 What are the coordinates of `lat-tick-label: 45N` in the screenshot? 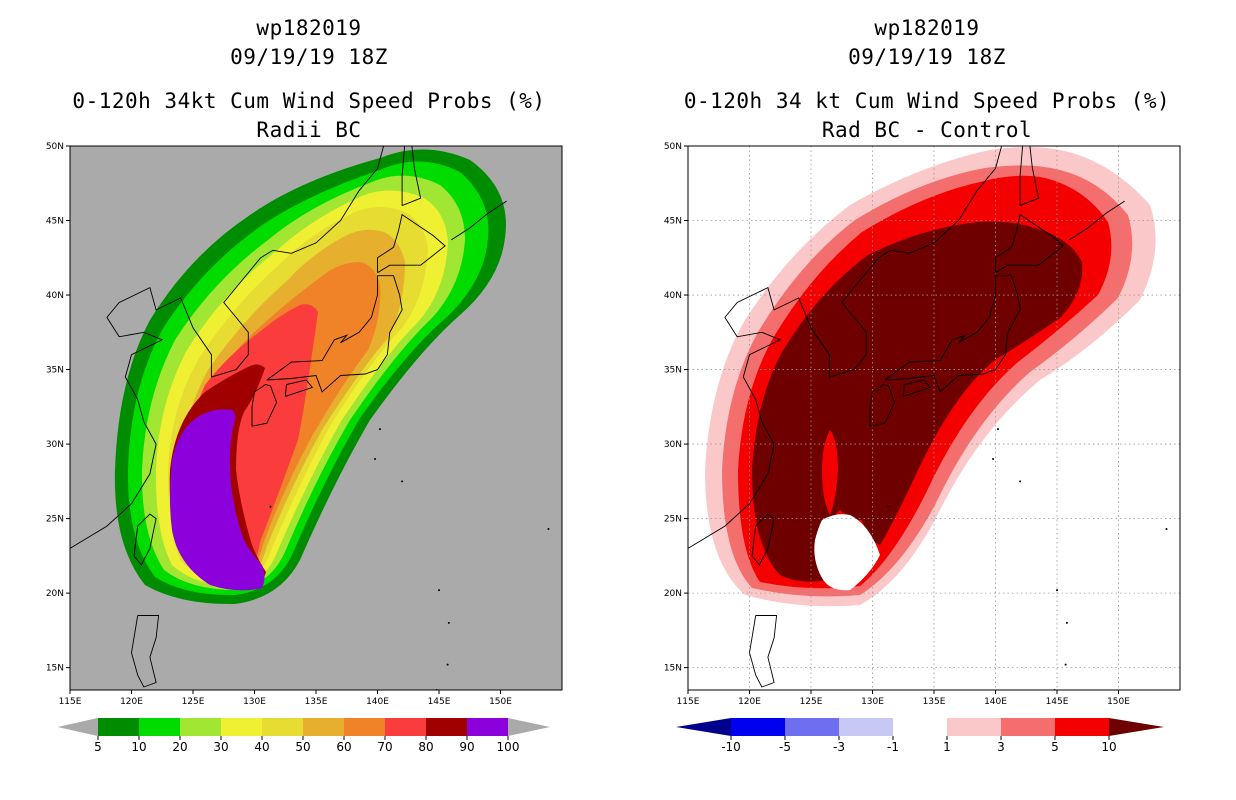 It's located at (673, 222).